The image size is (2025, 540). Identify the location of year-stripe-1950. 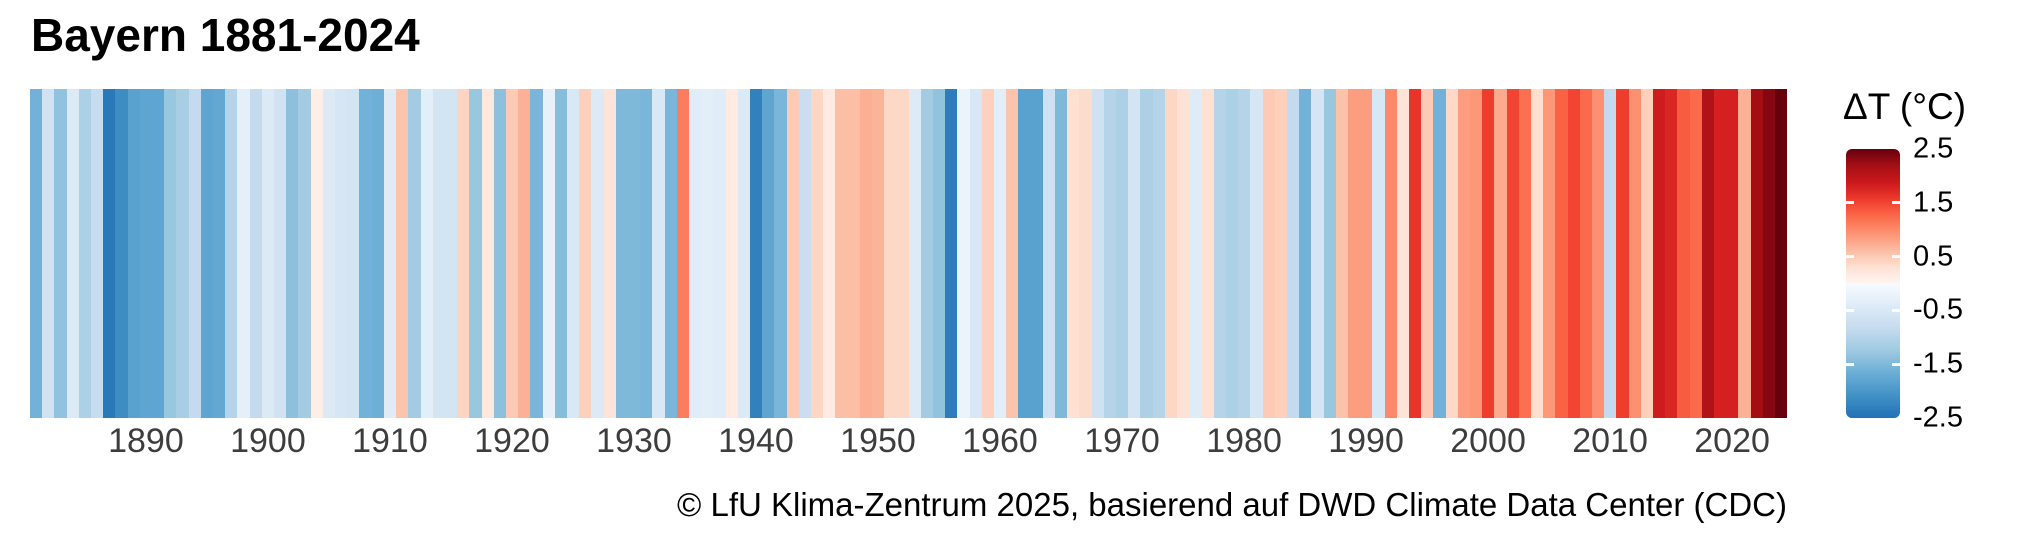
(878, 253).